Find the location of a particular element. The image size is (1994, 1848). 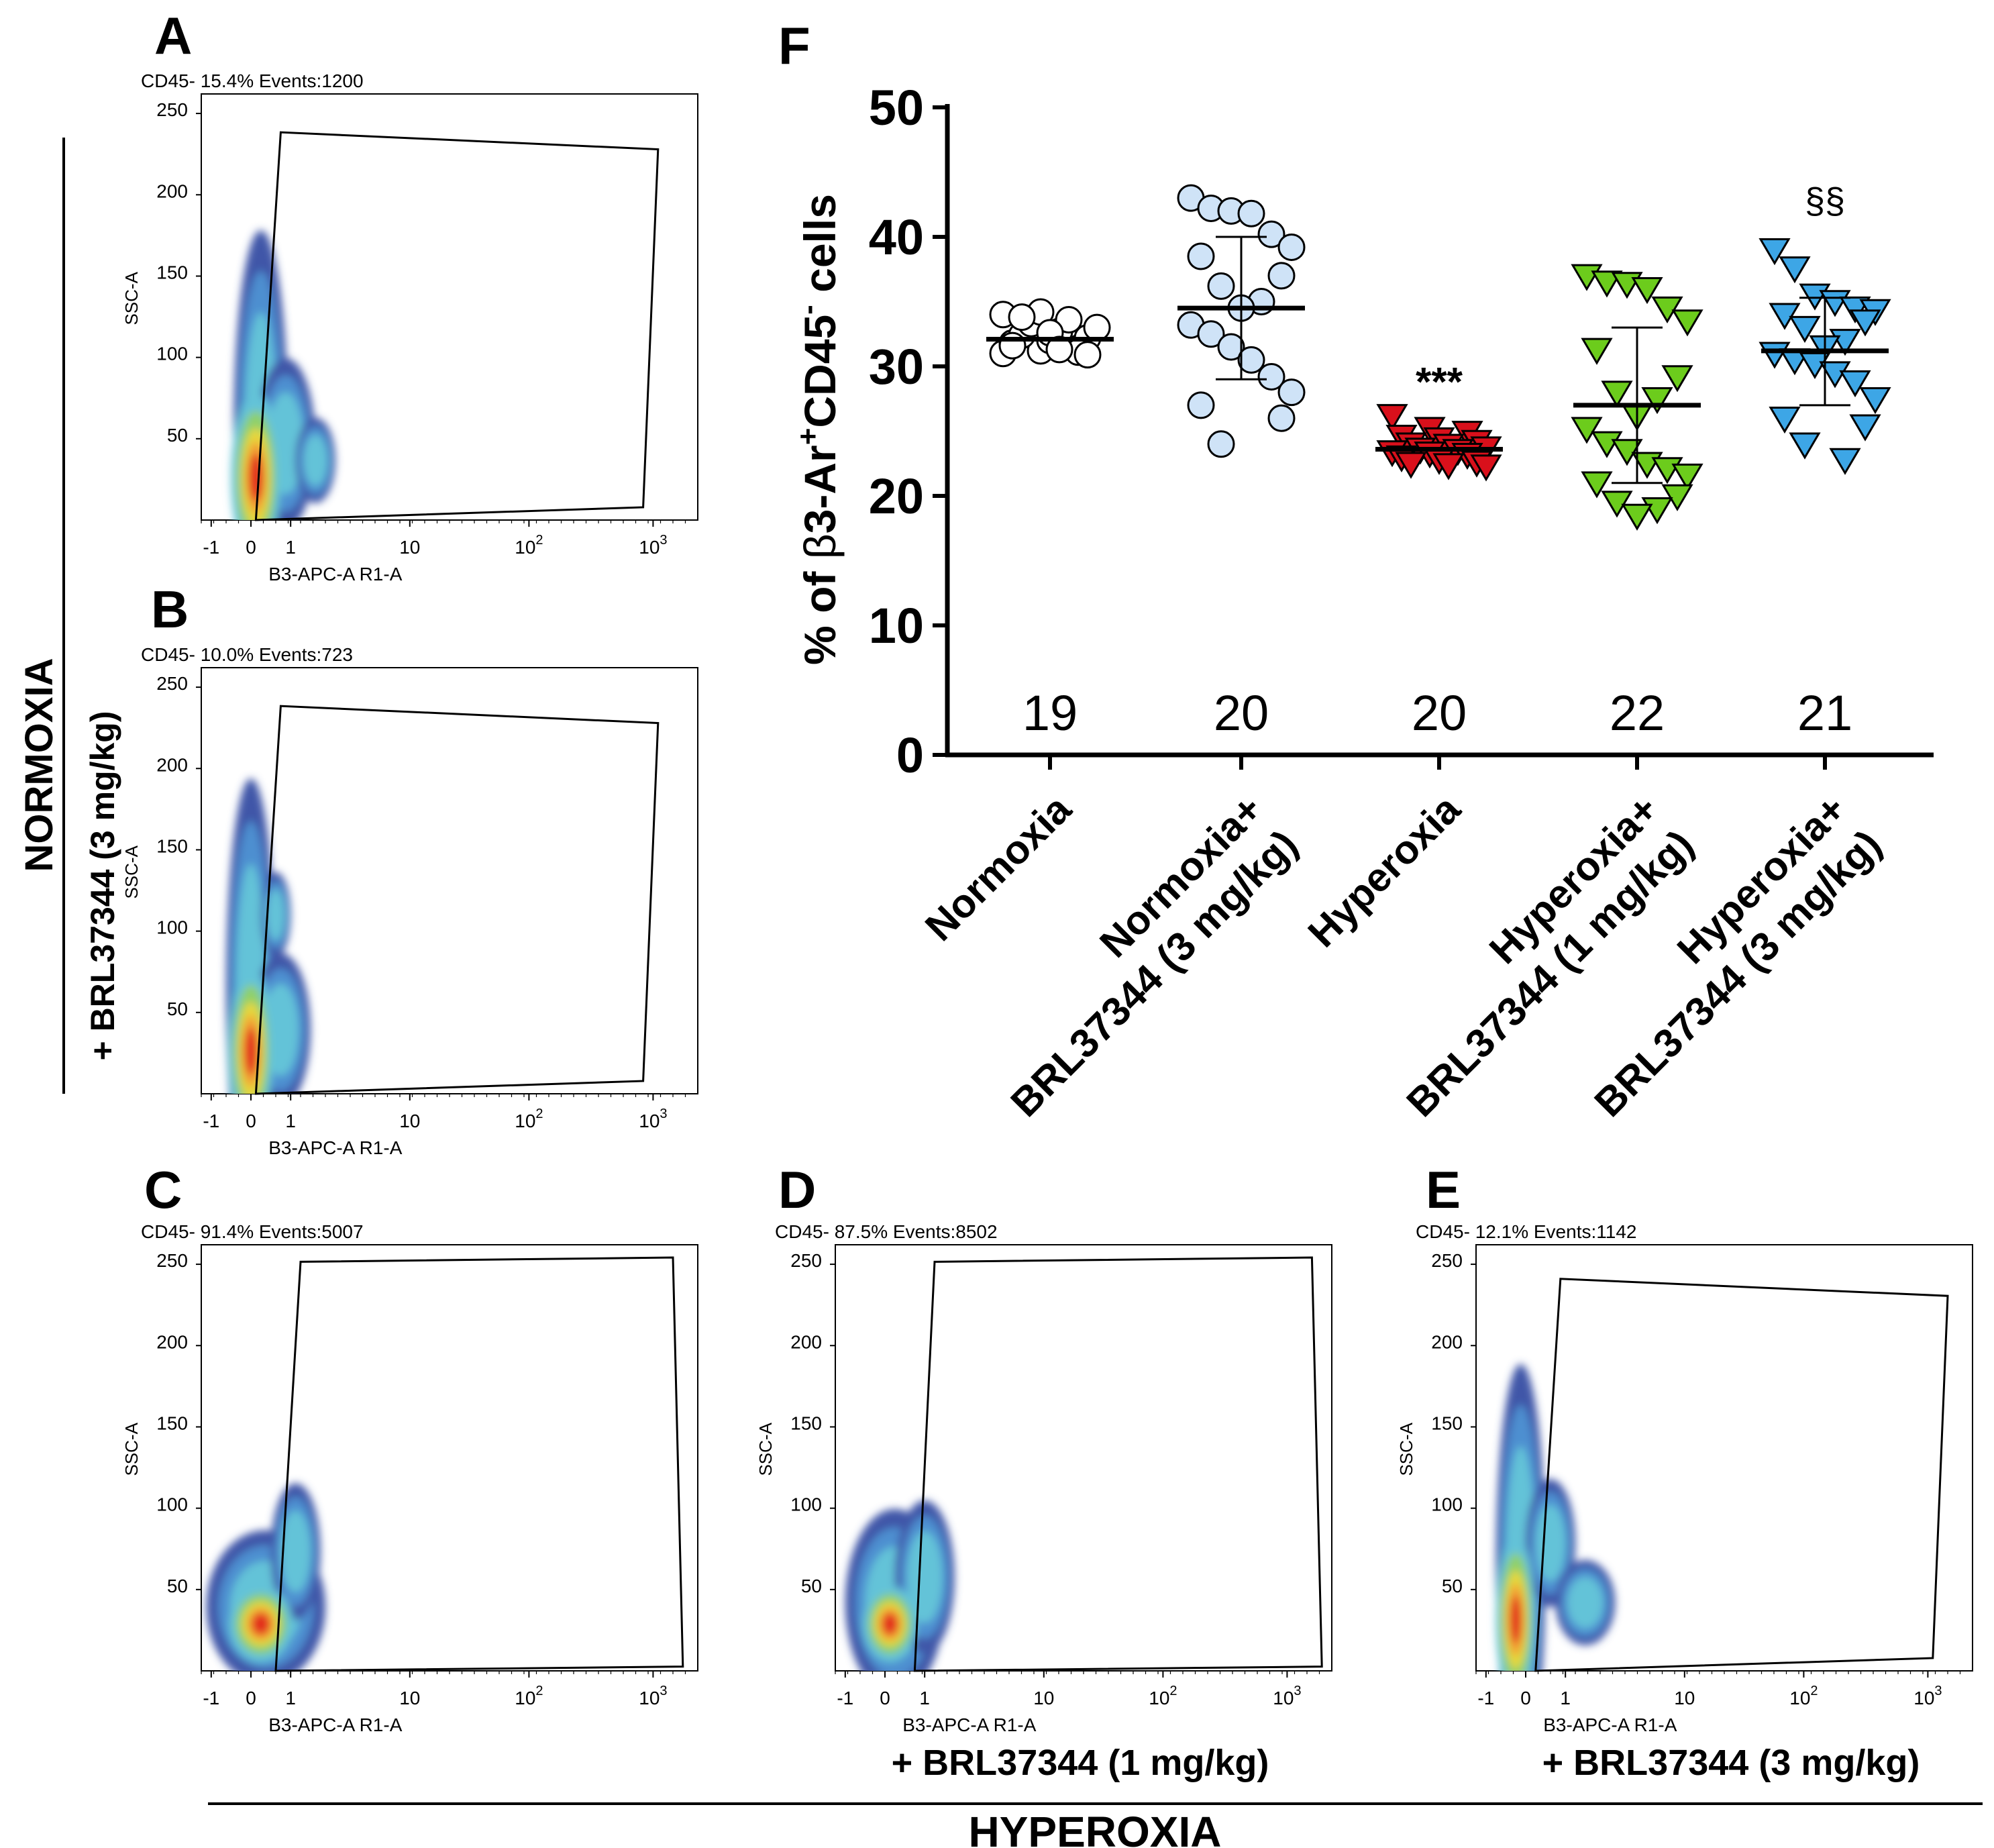

panel-letter-d: D is located at coordinates (797, 1189).